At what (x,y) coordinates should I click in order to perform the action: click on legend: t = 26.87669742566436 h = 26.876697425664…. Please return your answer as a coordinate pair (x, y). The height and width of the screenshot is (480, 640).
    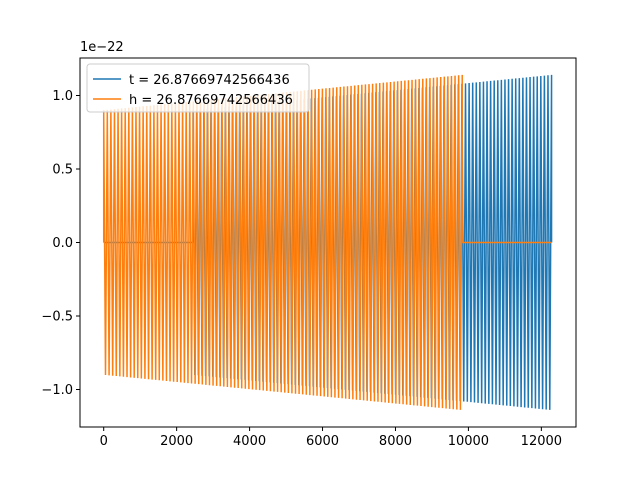
    Looking at the image, I should click on (198, 88).